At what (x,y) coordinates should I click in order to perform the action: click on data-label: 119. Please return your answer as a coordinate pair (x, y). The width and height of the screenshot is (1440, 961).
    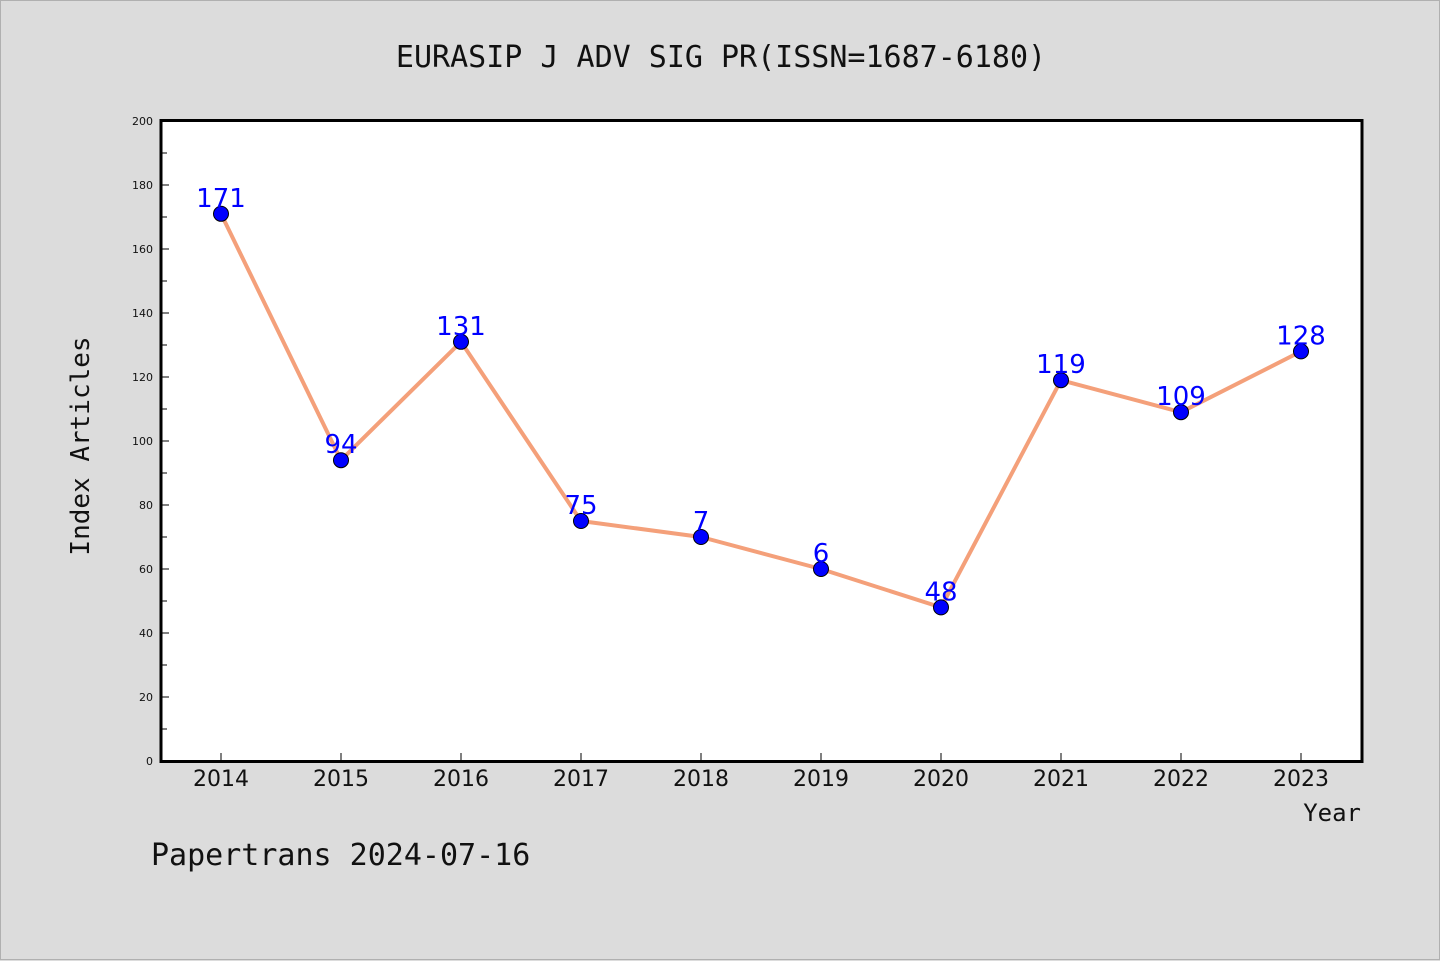
    Looking at the image, I should click on (1061, 365).